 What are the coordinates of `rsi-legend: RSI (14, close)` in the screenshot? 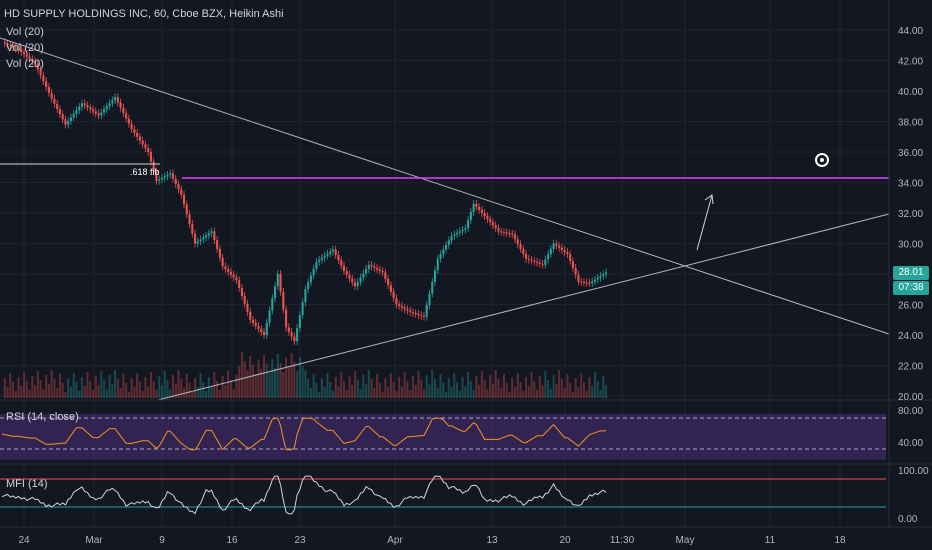 It's located at (42, 417).